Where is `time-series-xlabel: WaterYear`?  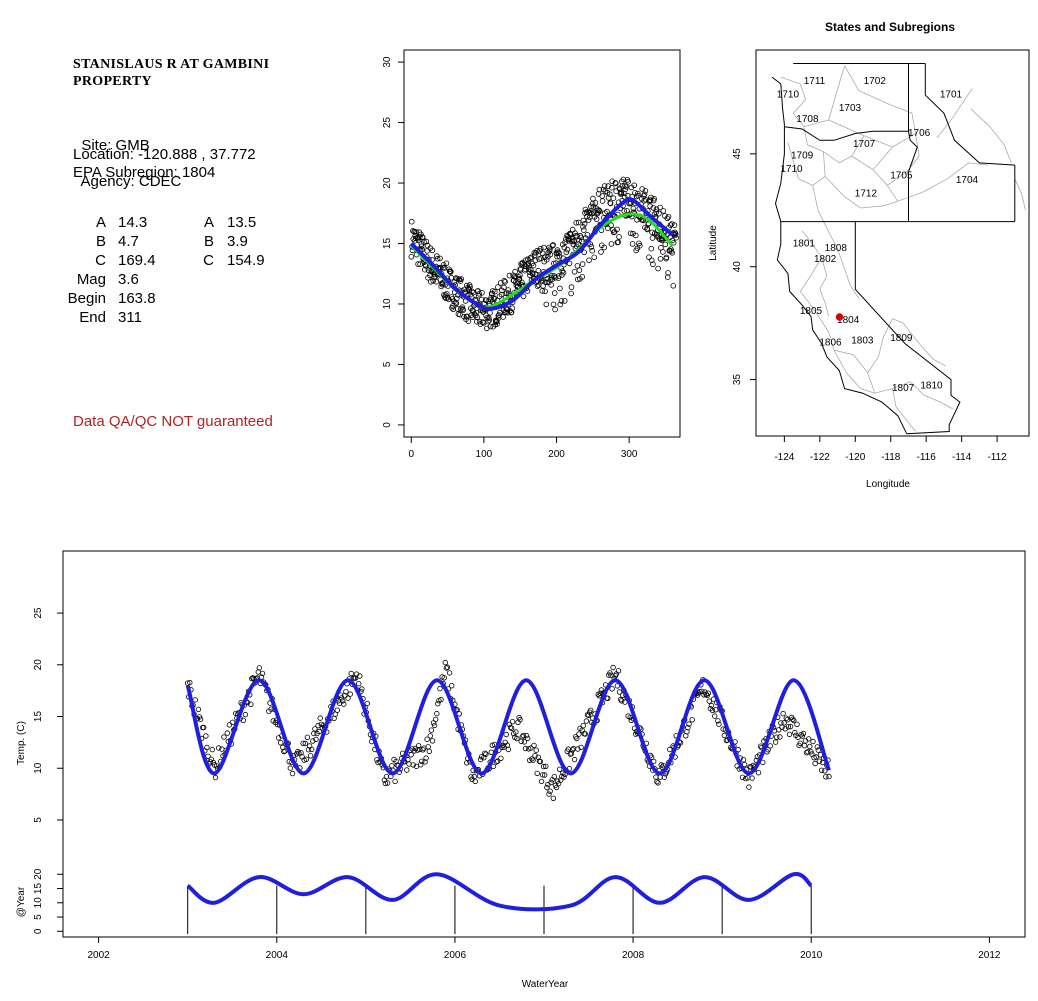 time-series-xlabel: WaterYear is located at coordinates (545, 984).